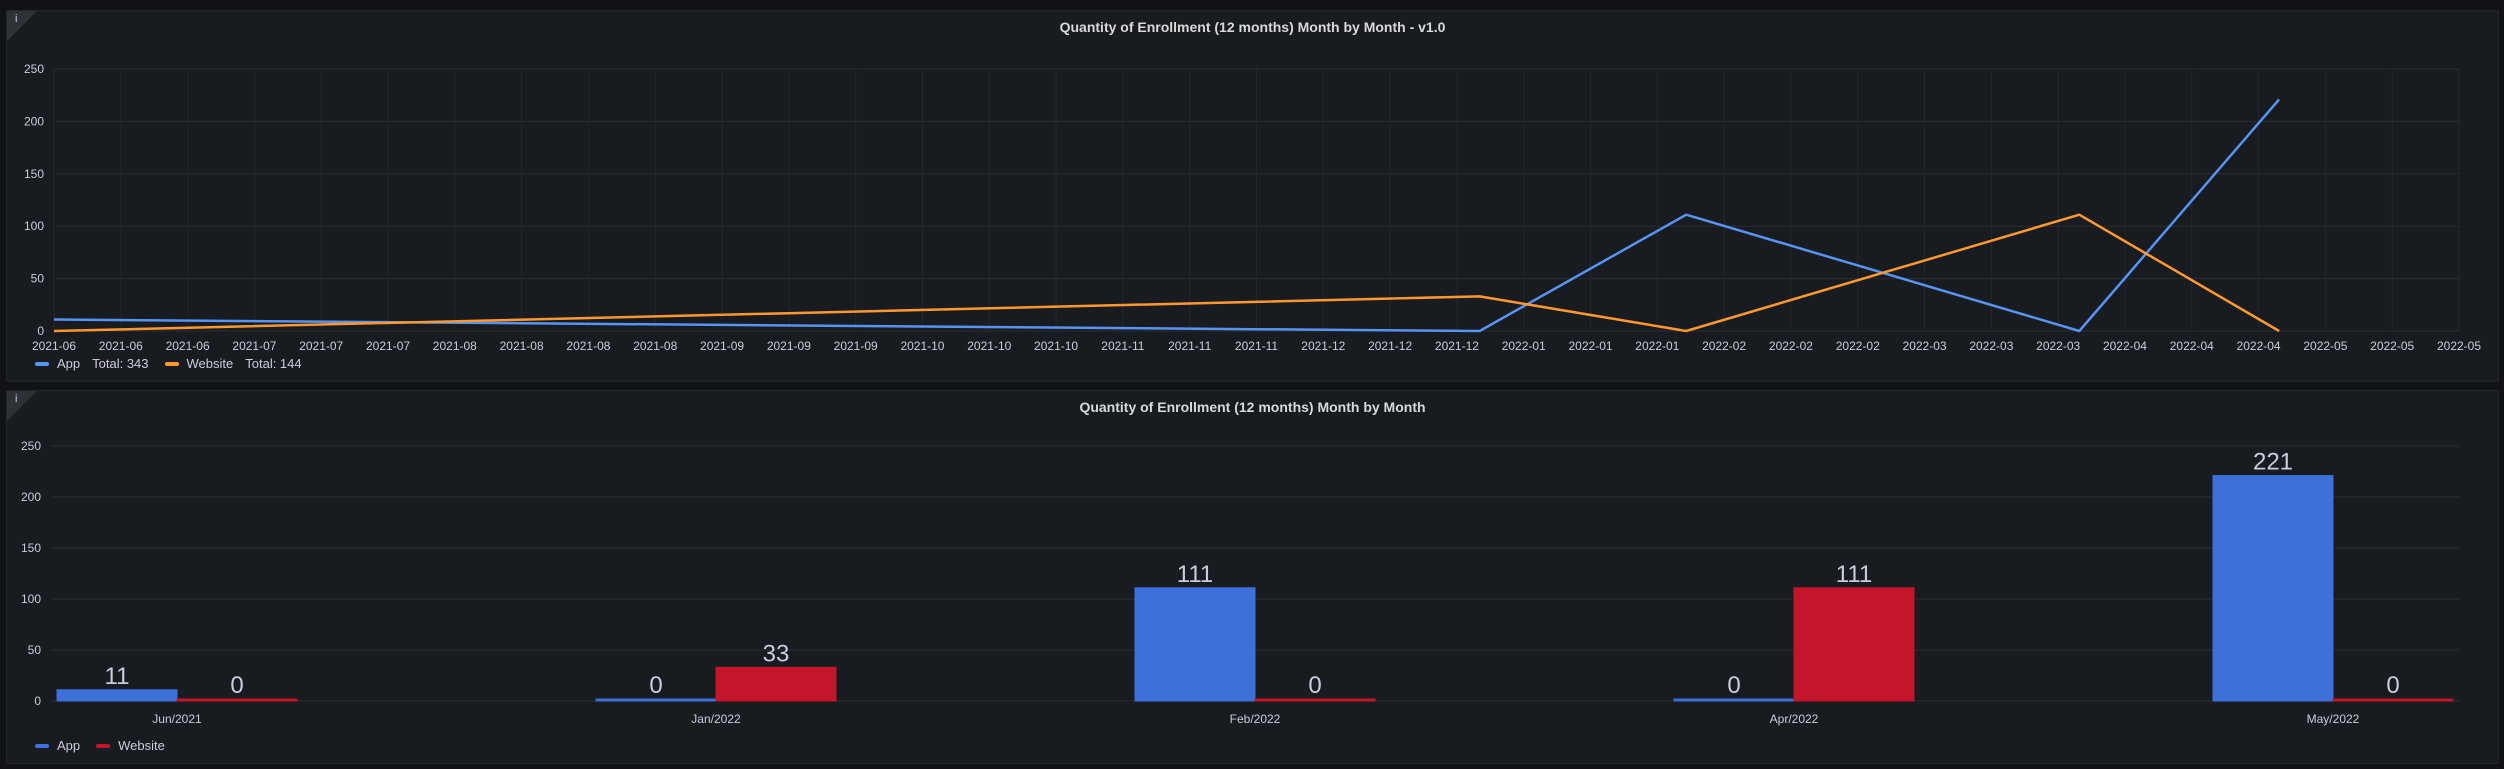 This screenshot has height=769, width=2504. What do you see at coordinates (776, 653) in the screenshot?
I see `bar-value-label: 33` at bounding box center [776, 653].